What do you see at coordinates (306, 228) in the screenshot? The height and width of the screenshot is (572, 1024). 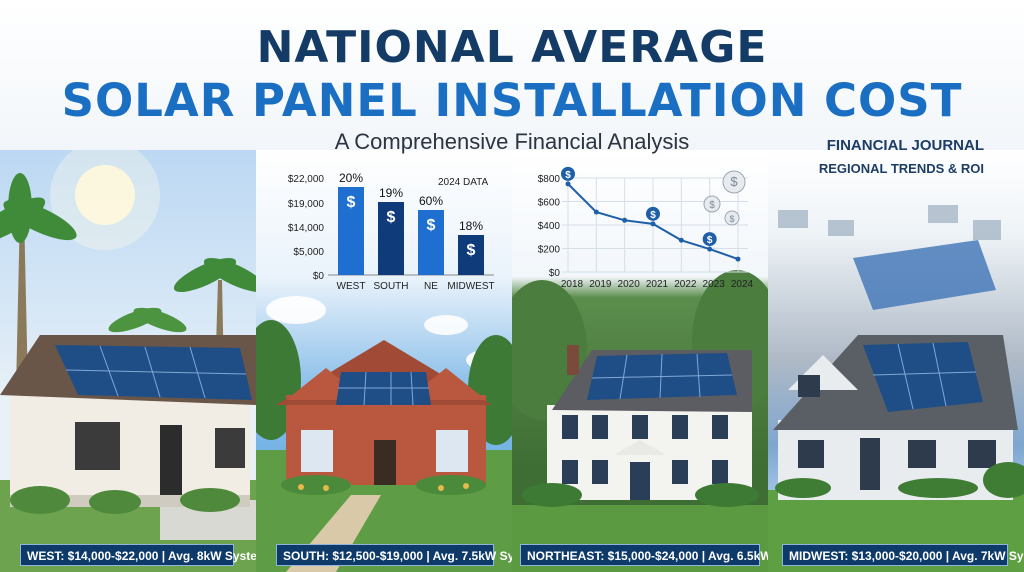 I see `y-tick-label: $14,000` at bounding box center [306, 228].